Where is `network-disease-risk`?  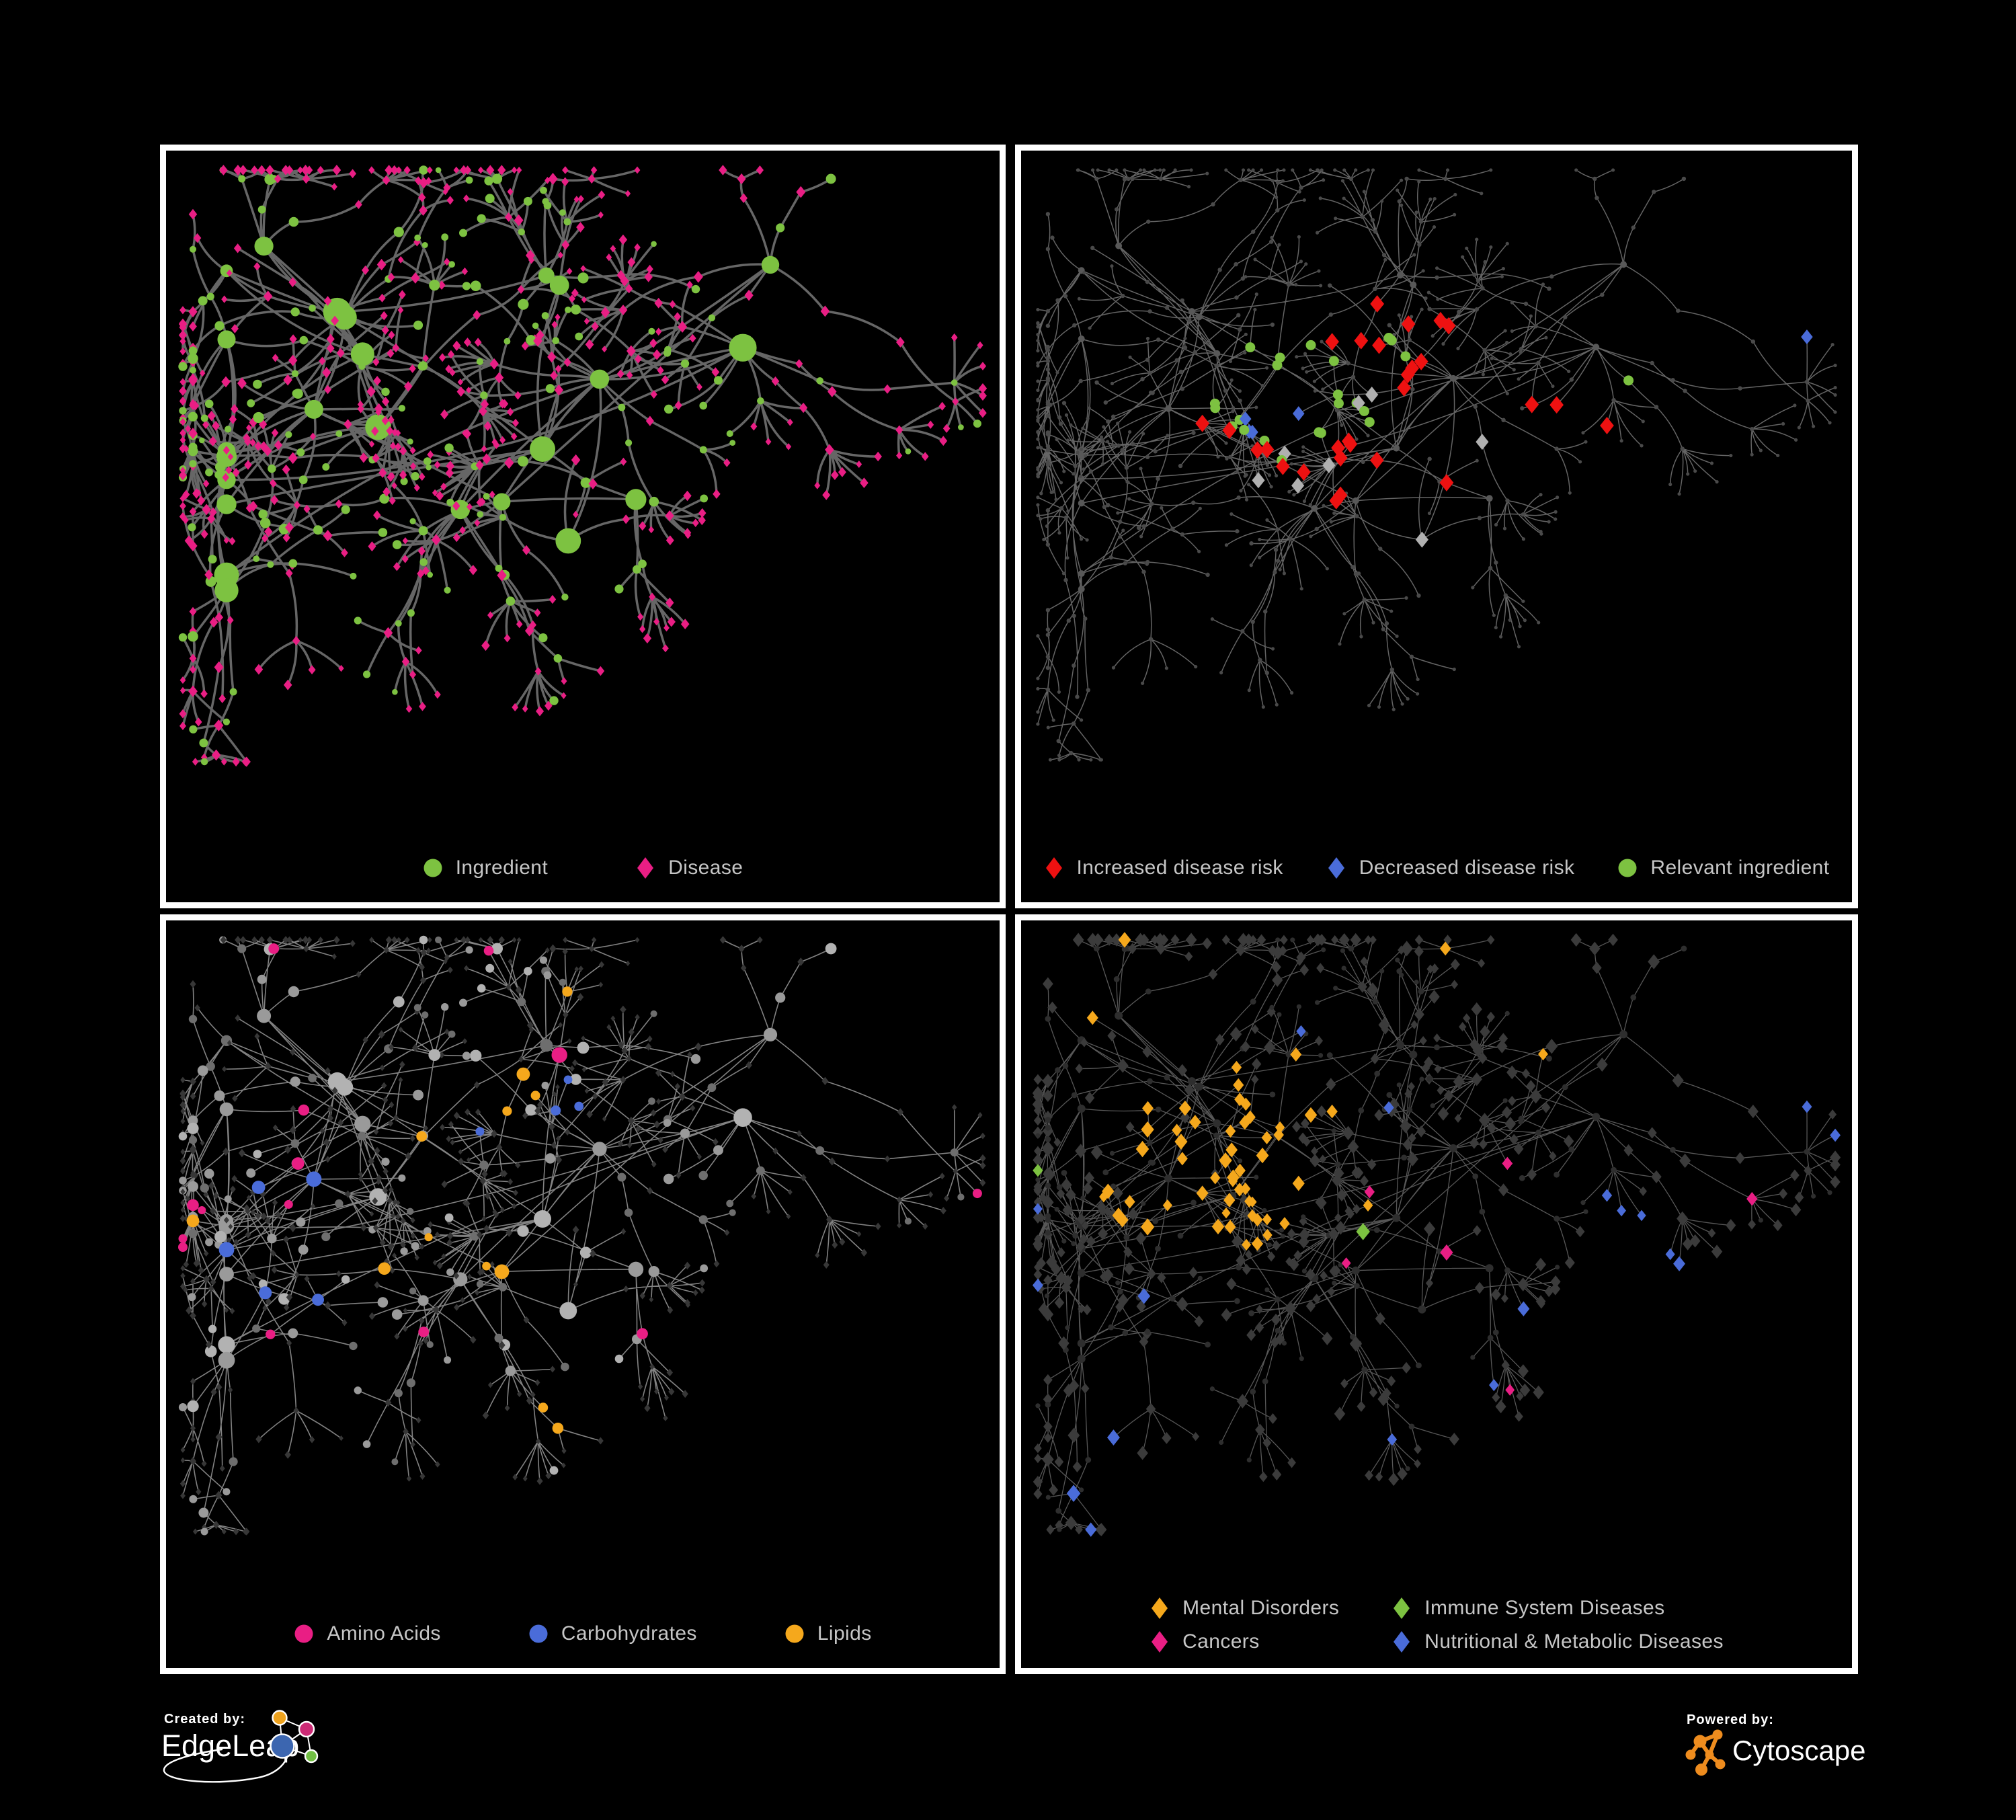
network-disease-risk is located at coordinates (1436, 465).